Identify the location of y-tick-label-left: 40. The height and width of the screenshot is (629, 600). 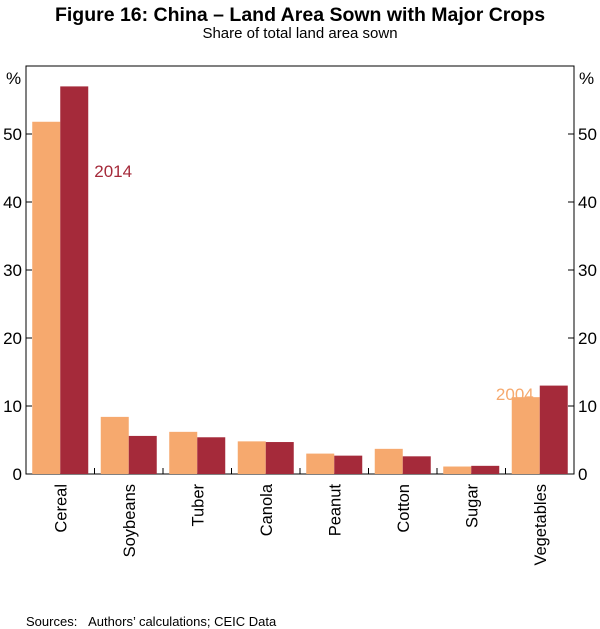
(12, 202).